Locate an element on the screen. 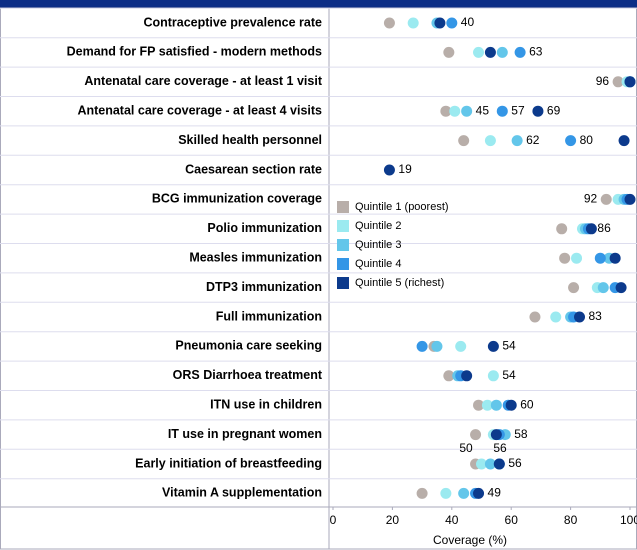 The image size is (637, 550). data-label: 40 is located at coordinates (468, 22).